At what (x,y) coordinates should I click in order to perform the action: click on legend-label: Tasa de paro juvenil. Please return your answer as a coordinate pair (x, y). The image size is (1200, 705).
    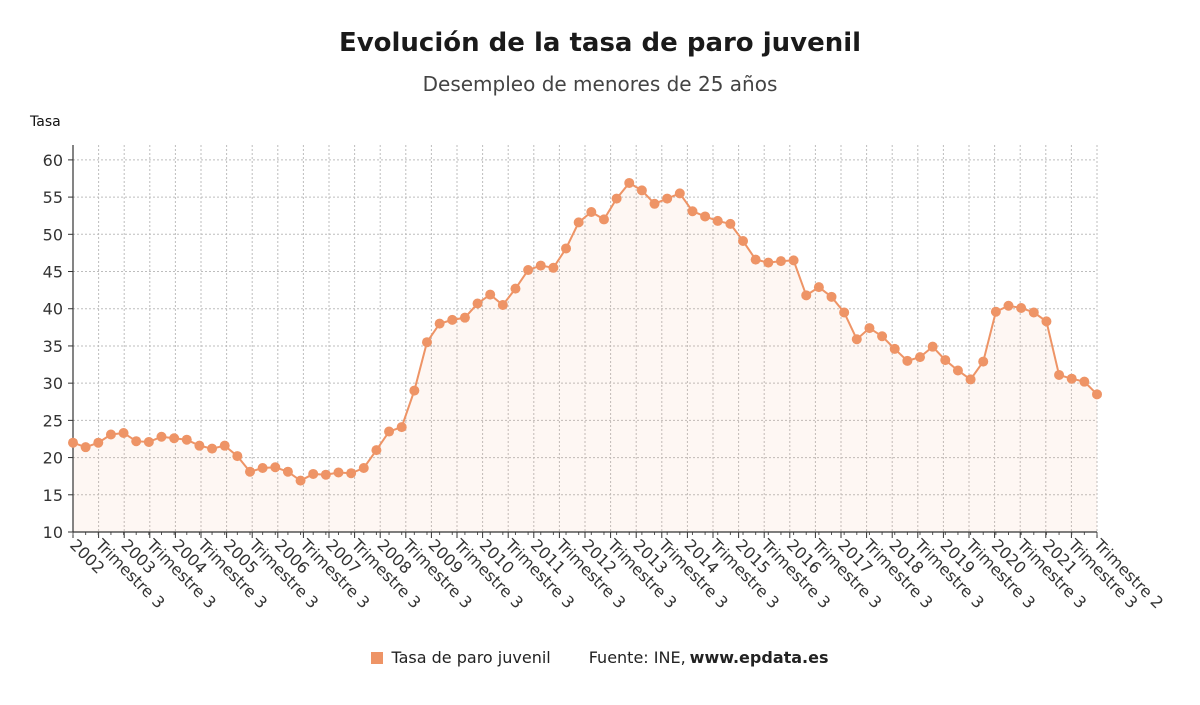
    Looking at the image, I should click on (471, 657).